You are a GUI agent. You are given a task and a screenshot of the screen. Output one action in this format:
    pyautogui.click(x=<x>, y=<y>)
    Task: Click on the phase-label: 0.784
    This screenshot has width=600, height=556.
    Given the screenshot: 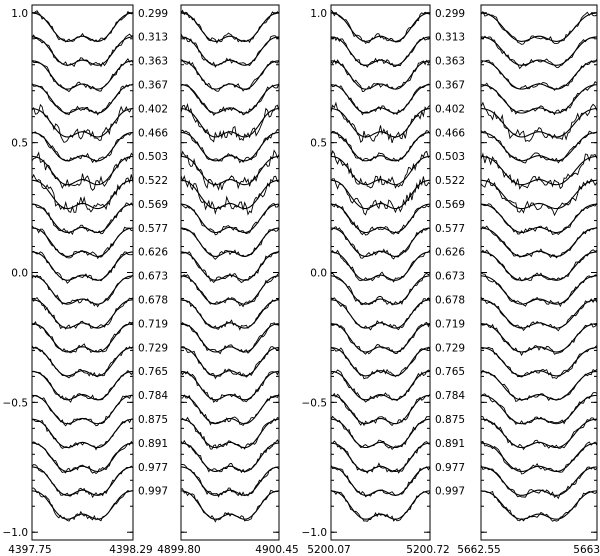 What is the action you would take?
    pyautogui.click(x=450, y=396)
    